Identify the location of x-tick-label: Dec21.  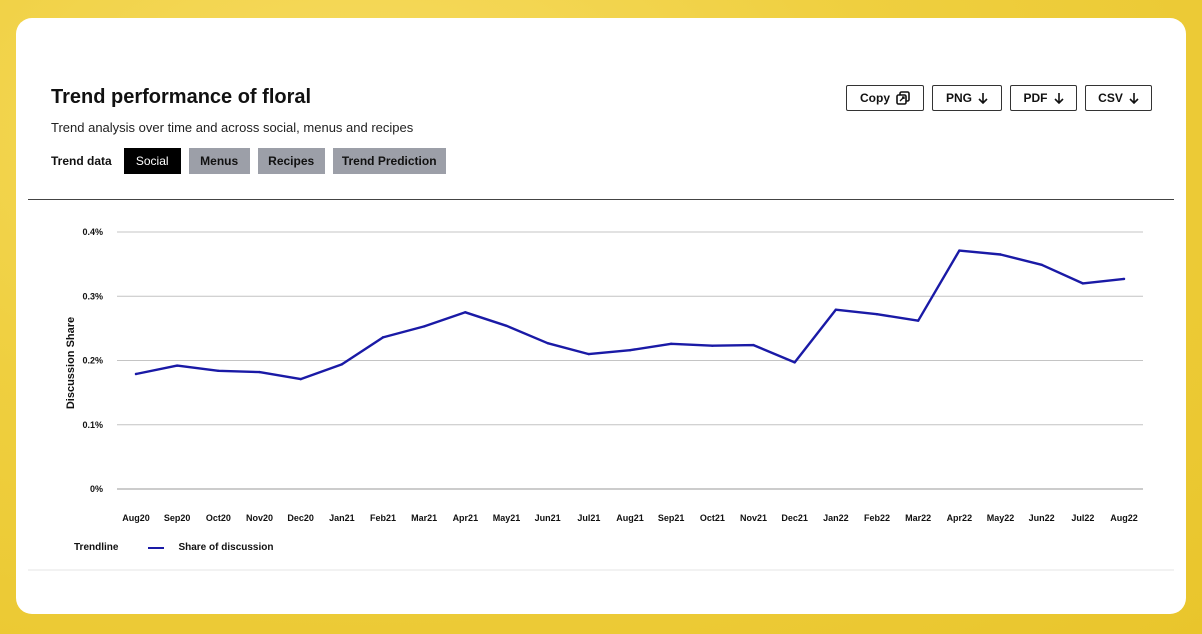
(794, 518).